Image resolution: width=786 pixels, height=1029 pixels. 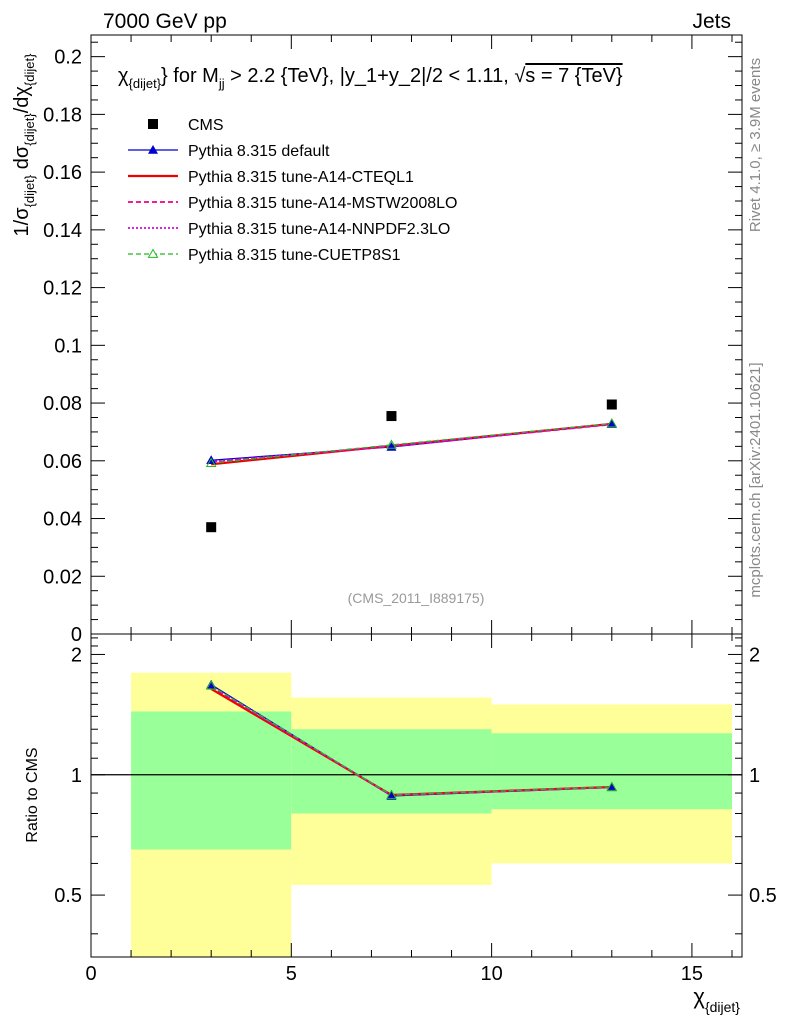 What do you see at coordinates (722, 1007) in the screenshot?
I see `x-title-sub: {dijet}` at bounding box center [722, 1007].